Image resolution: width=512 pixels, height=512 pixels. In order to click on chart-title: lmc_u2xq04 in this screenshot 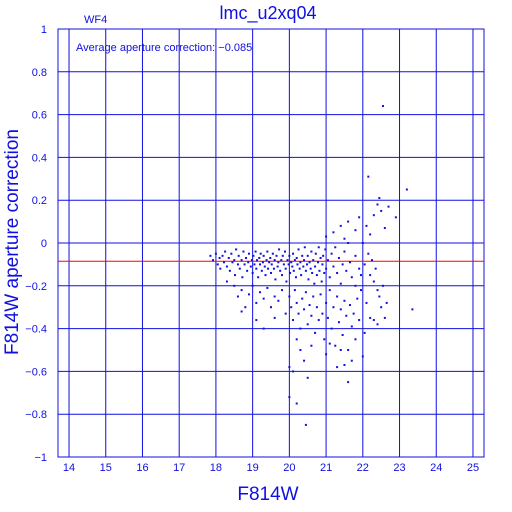, I will do `click(267, 13)`.